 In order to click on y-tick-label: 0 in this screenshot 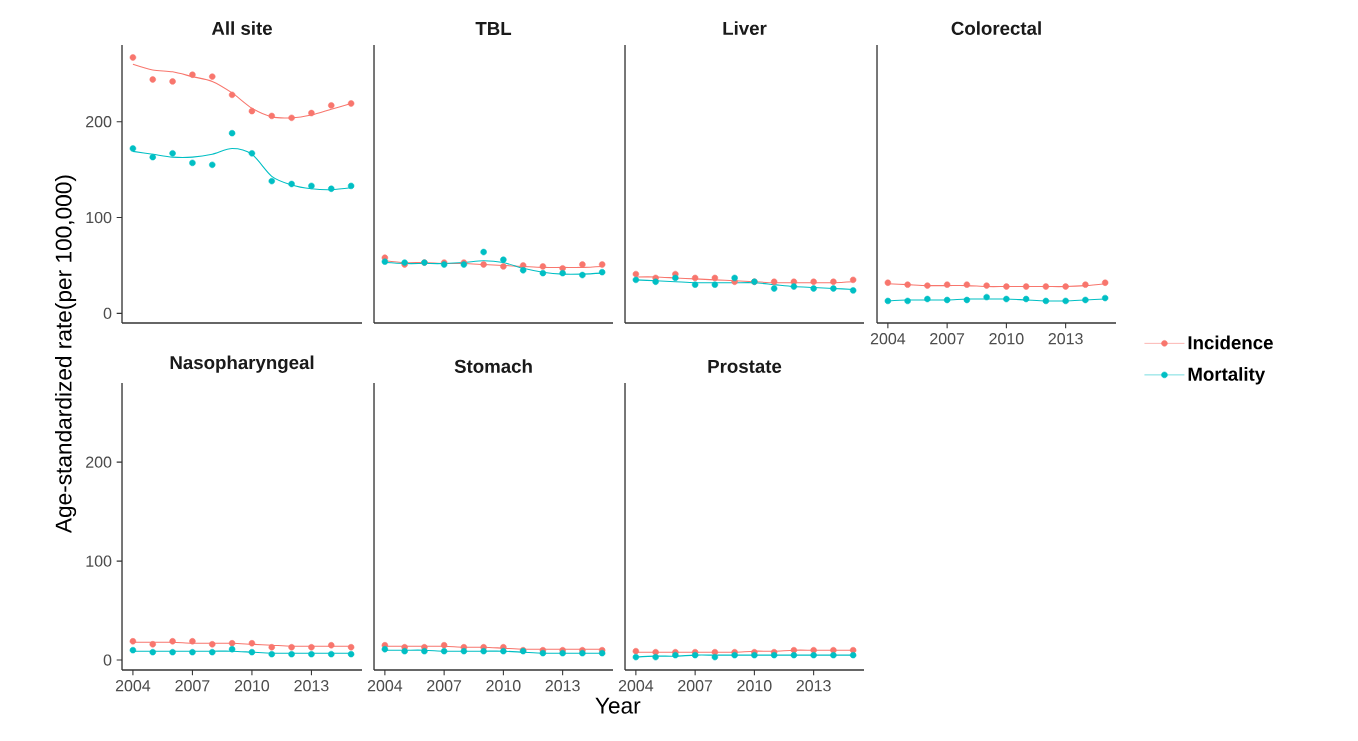, I will do `click(107, 660)`.